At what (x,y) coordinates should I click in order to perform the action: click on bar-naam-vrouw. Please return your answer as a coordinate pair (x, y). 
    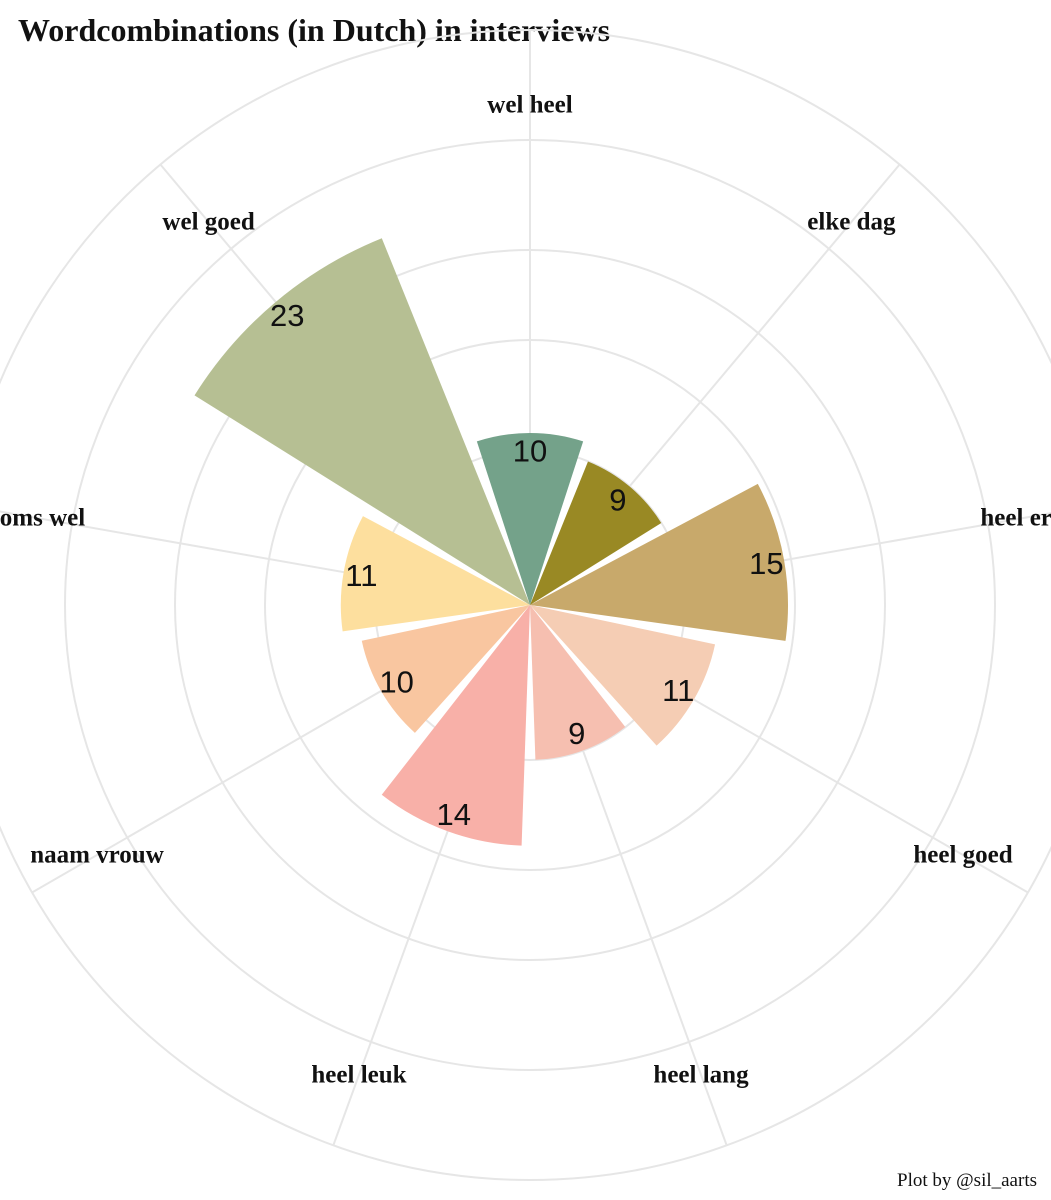
    Looking at the image, I should click on (445, 669).